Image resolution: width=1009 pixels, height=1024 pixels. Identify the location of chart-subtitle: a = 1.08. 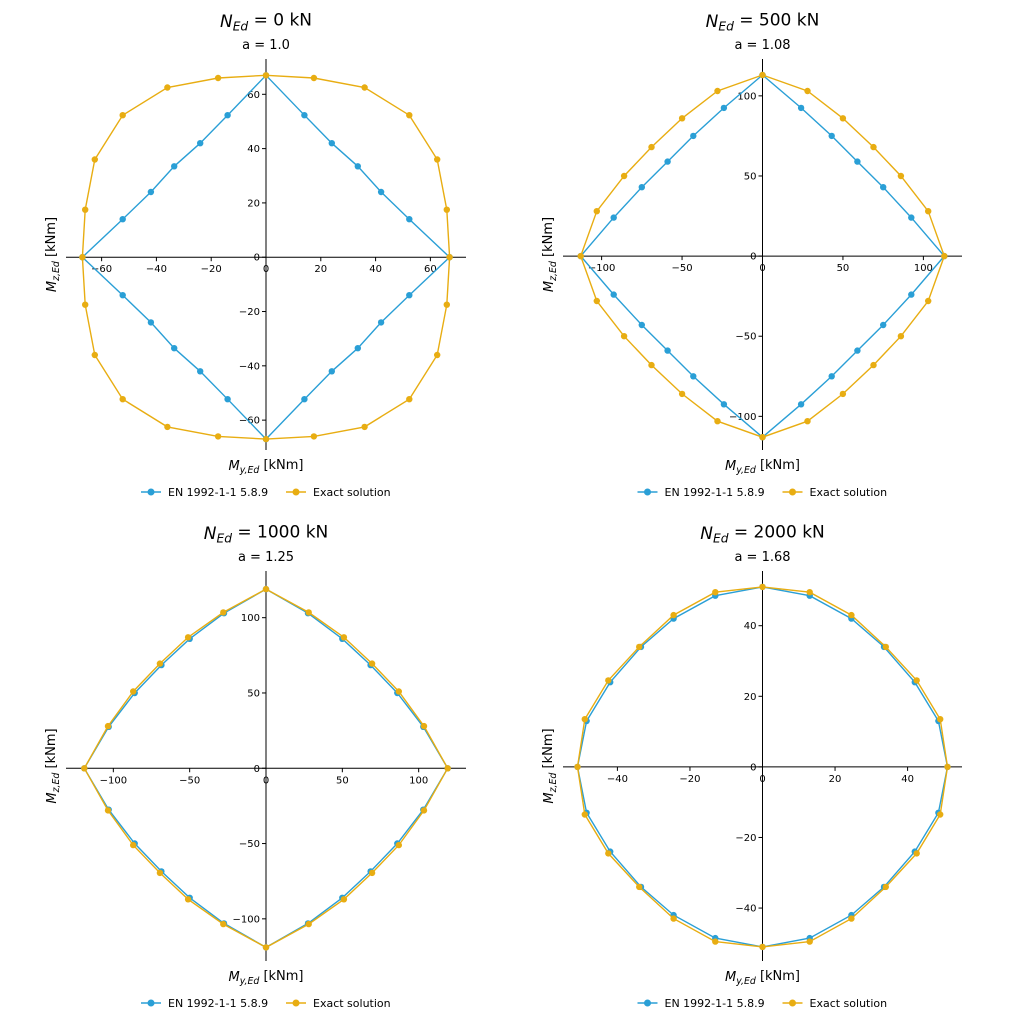
(762, 45).